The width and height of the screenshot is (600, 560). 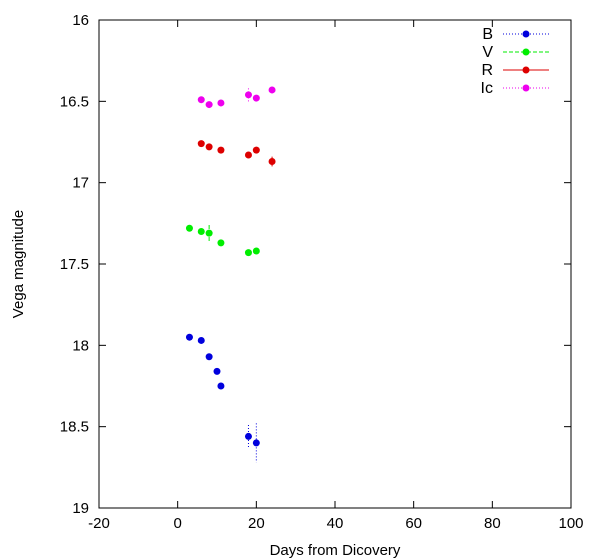 I want to click on series-r, so click(x=236, y=153).